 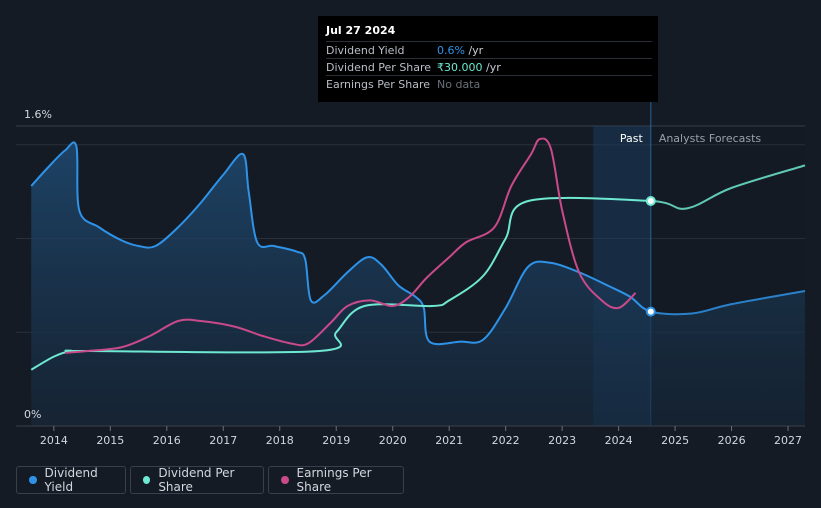 I want to click on x-tick-label: 2014, so click(x=54, y=440).